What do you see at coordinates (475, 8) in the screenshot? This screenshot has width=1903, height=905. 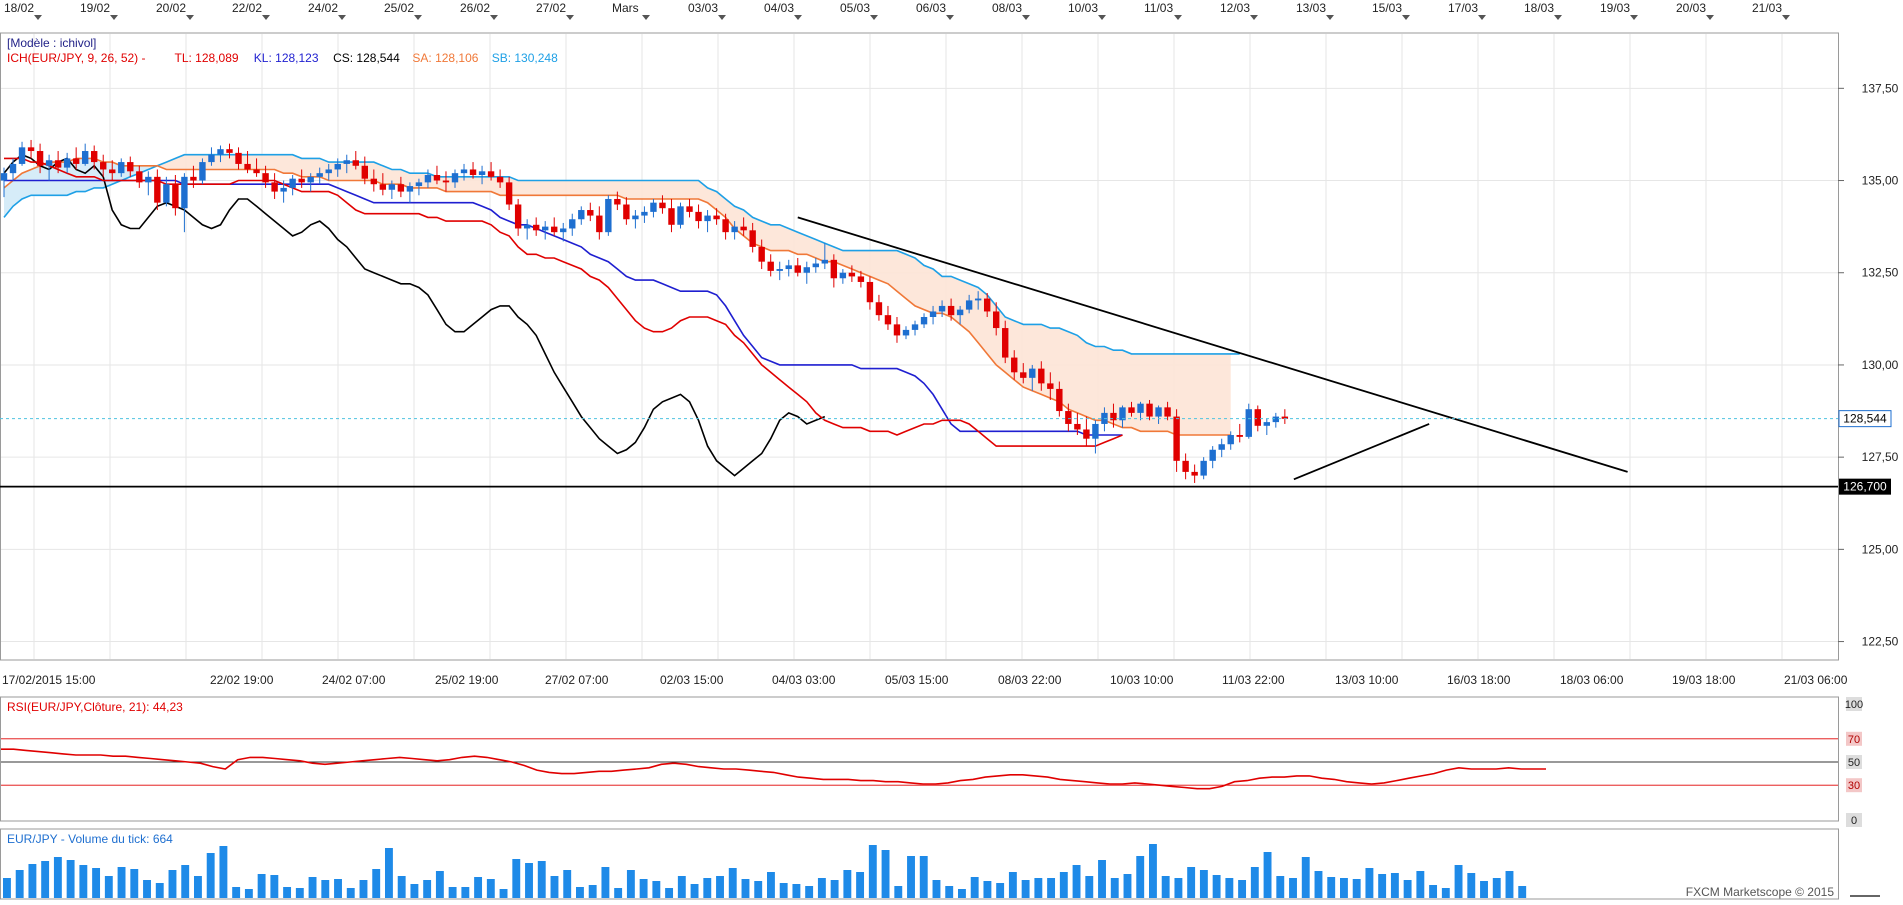 I see `top-axis-label: 26/02` at bounding box center [475, 8].